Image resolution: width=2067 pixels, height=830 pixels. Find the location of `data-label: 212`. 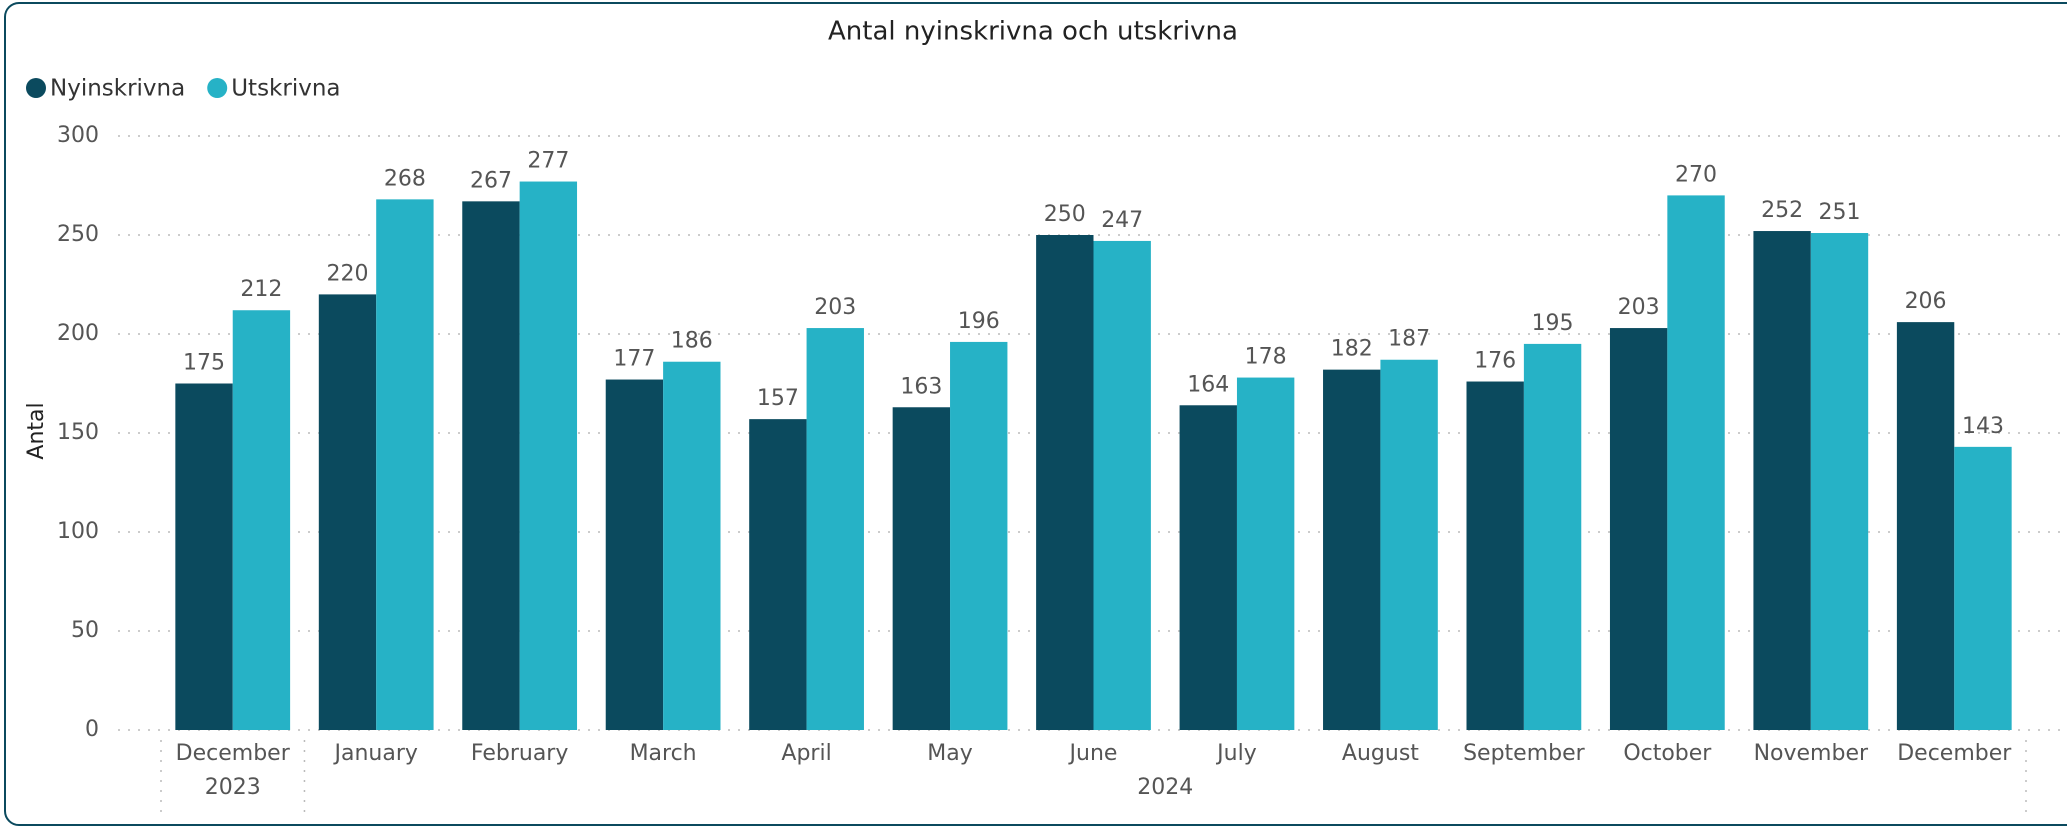

data-label: 212 is located at coordinates (261, 289).